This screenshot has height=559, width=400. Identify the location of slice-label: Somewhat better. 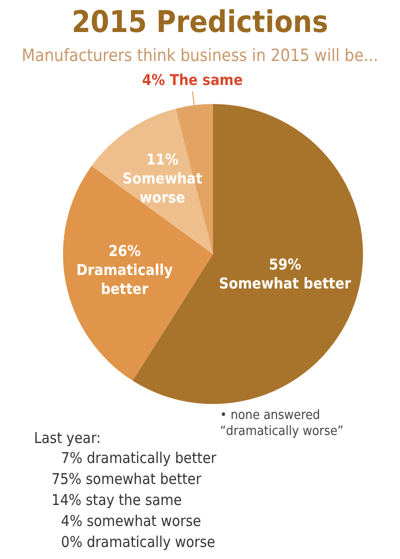
(285, 283).